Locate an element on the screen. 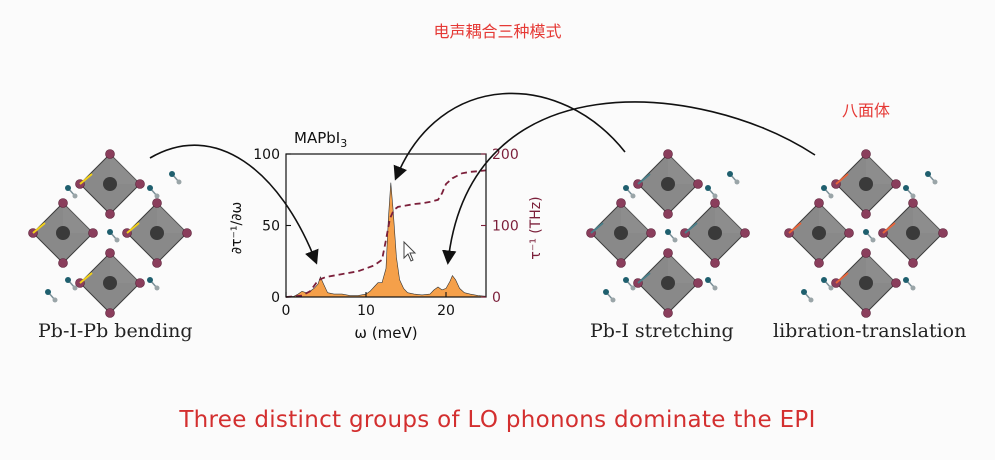 Image resolution: width=995 pixels, height=460 pixels. x-tick-label: 0 is located at coordinates (286, 311).